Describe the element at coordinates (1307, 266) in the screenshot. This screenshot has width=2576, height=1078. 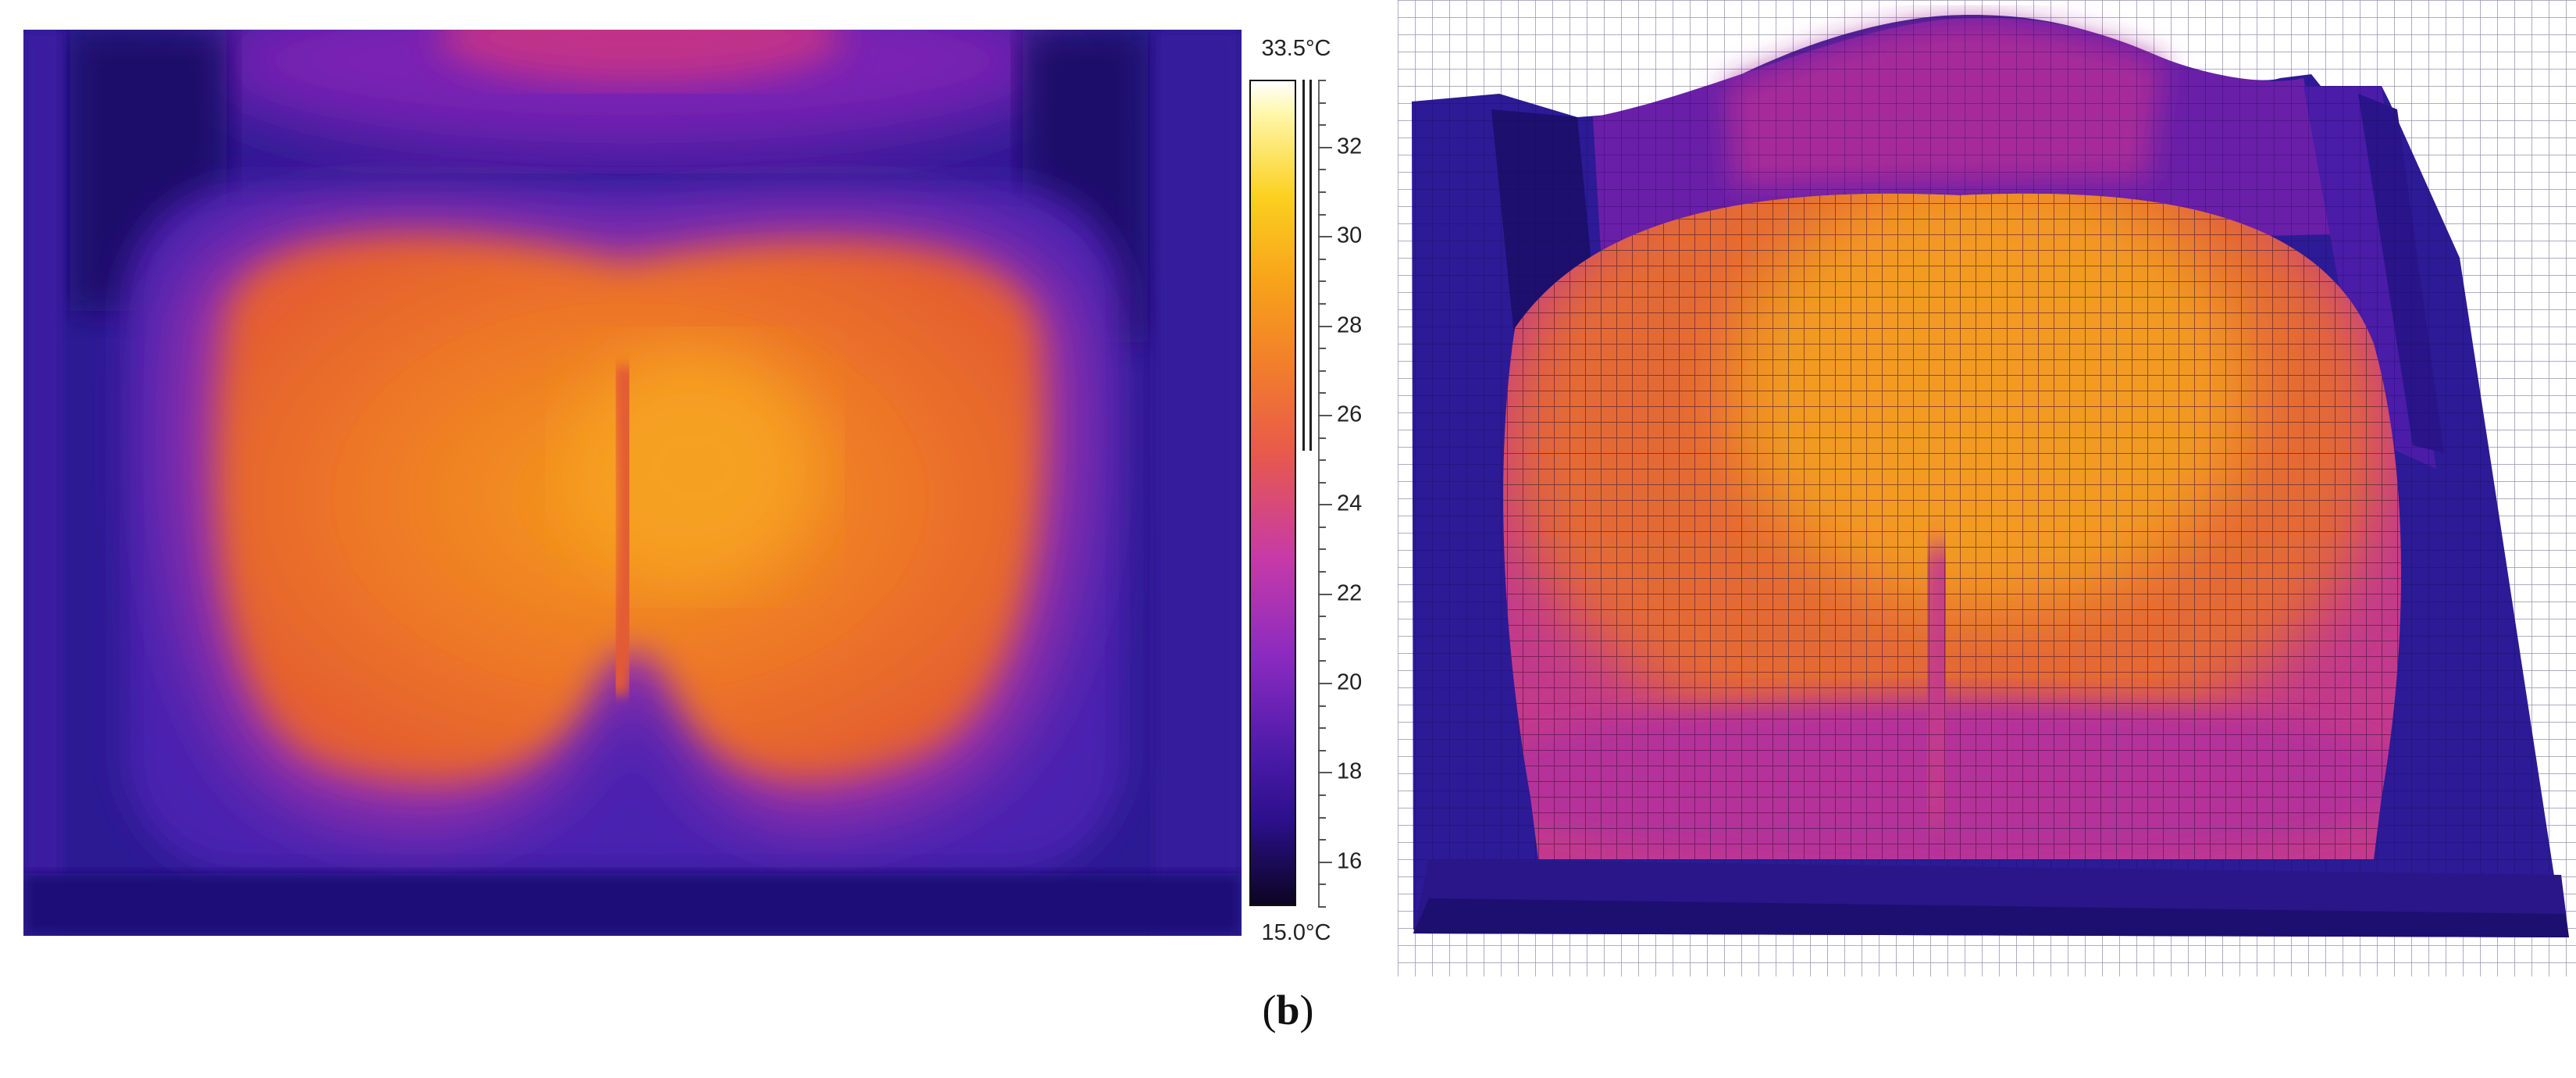
I see `scale-range-slider` at that location.